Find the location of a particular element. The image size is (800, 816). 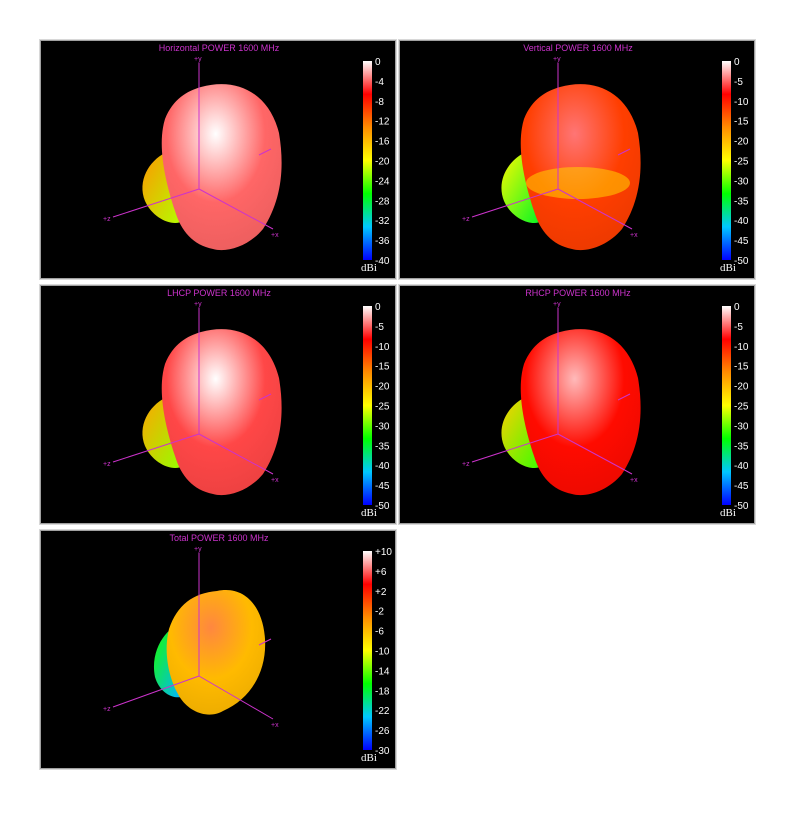

chart-title: RHCP POWER 1600 MHz is located at coordinates (578, 293).